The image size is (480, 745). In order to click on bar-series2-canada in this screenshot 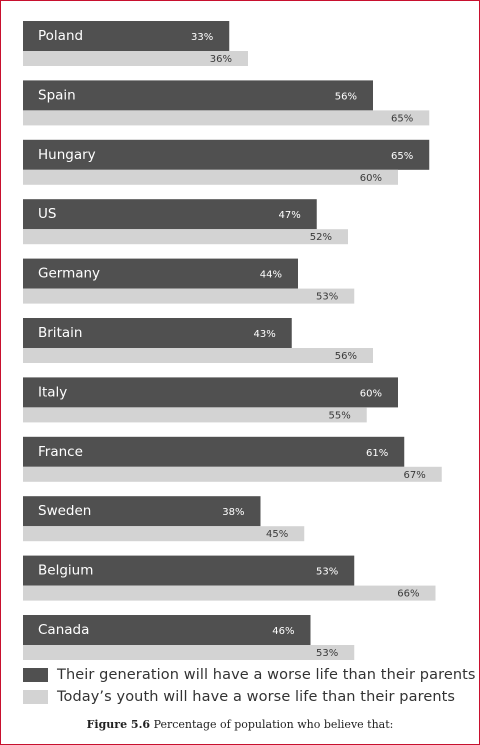, I will do `click(189, 652)`.